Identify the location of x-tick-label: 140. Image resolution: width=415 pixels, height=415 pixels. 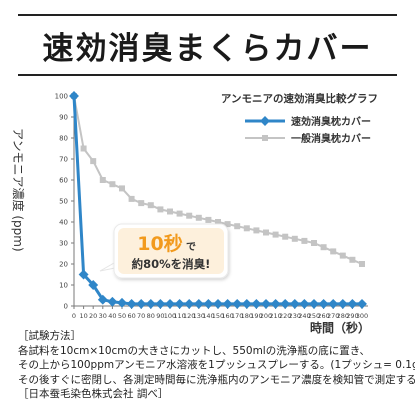
(208, 316).